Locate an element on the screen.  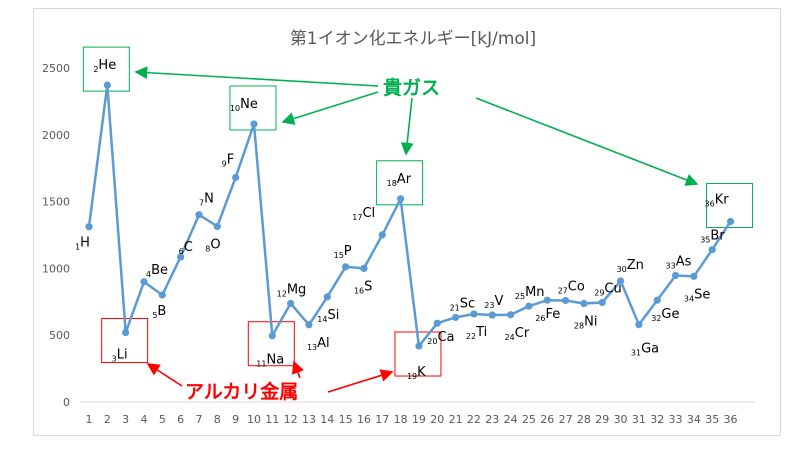
element-symbol: Zn is located at coordinates (635, 265).